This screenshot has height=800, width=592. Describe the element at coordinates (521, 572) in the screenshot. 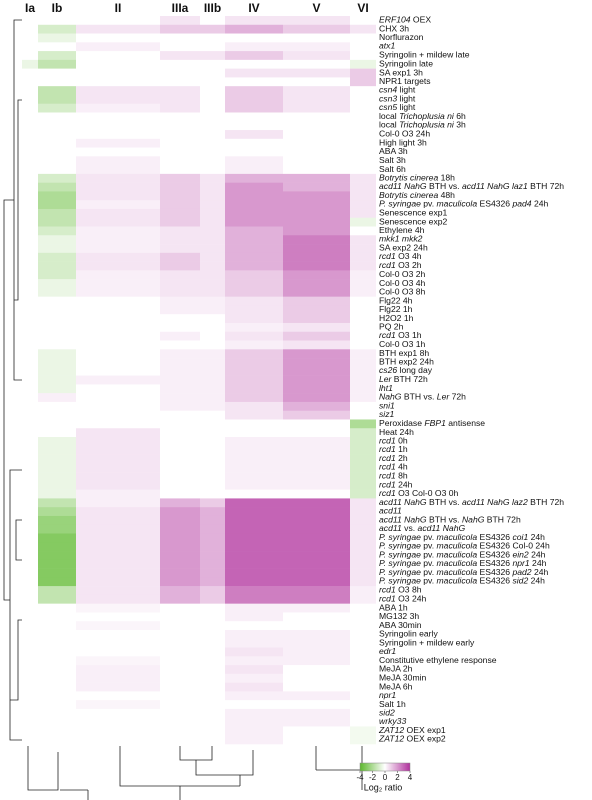

I see `row-label-part: pad2` at that location.